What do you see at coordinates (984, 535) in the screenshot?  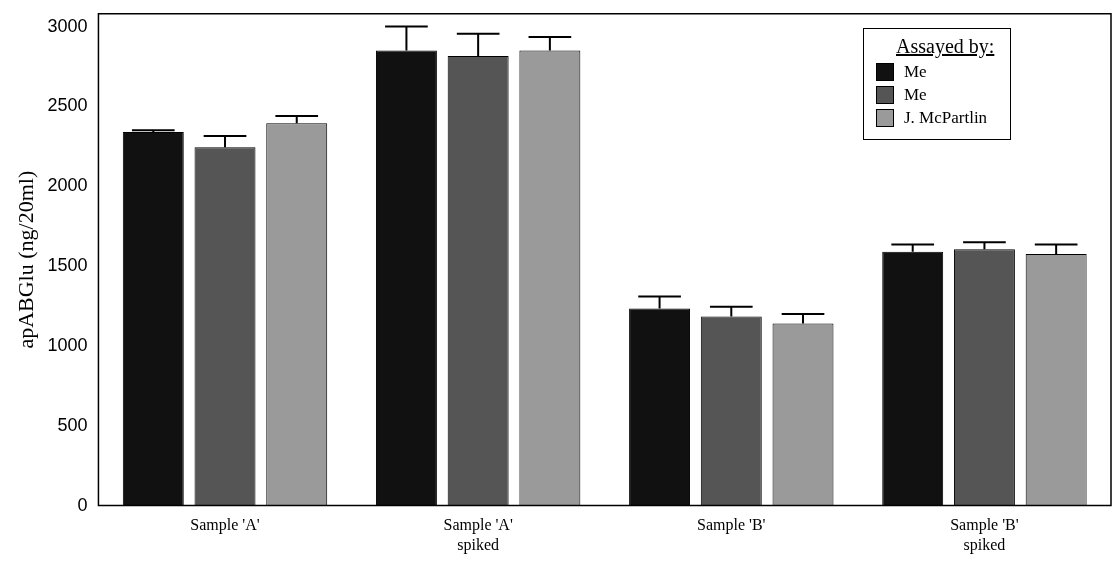 I see `x-tick-label: Sample 'B' spiked` at bounding box center [984, 535].